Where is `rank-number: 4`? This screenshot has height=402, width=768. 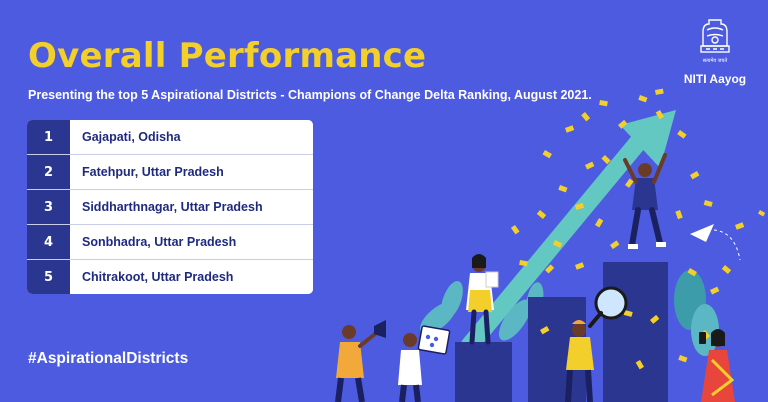 rank-number: 4 is located at coordinates (48, 242).